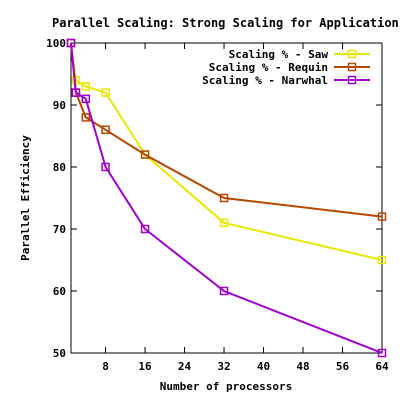 This screenshot has width=400, height=400. What do you see at coordinates (59, 167) in the screenshot?
I see `y-tick-label: 80` at bounding box center [59, 167].